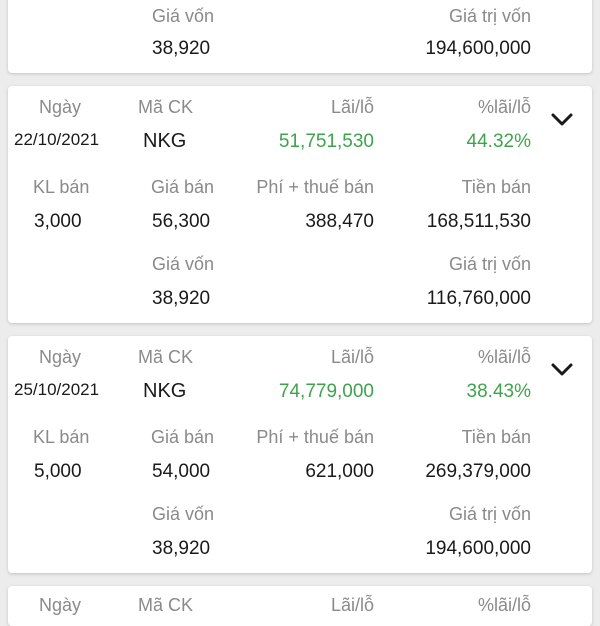 The width and height of the screenshot is (600, 626). I want to click on transaction-card-partial: Ngày Mã CK Lãi/lỗ %lãi/lỗ, so click(300, 606).